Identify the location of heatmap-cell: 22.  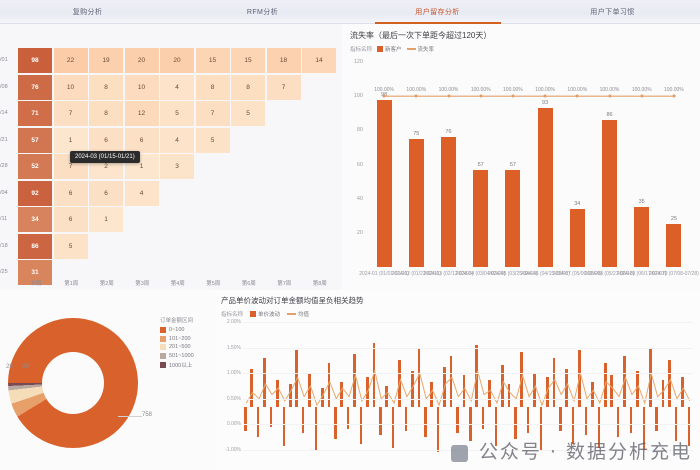
(70, 60).